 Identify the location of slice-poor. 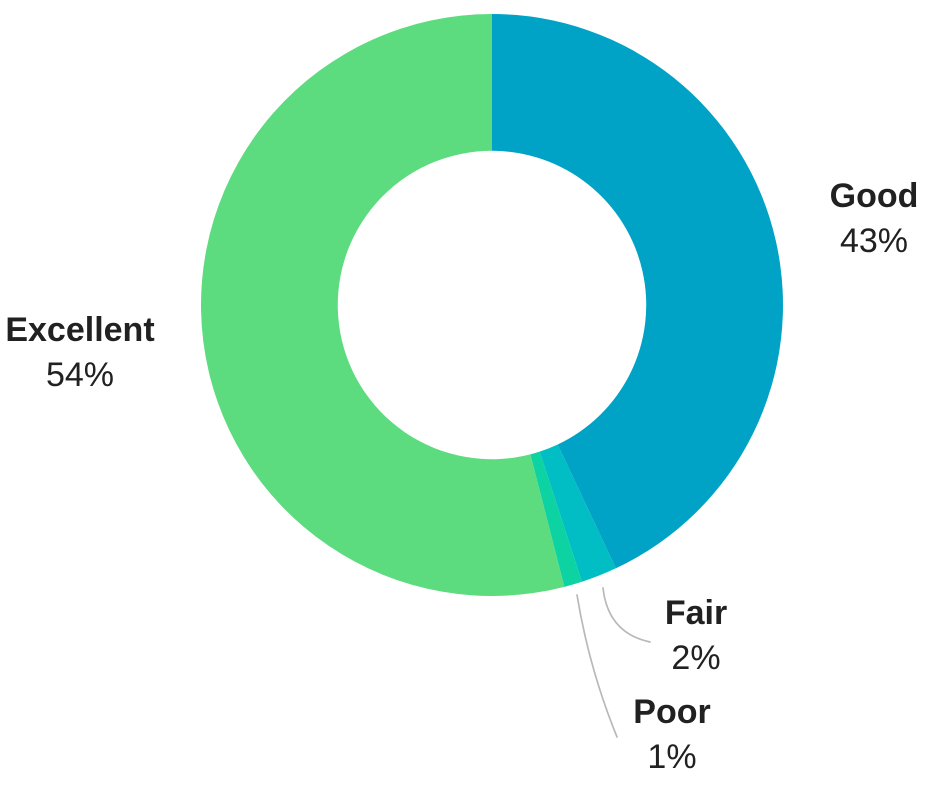
(556, 519).